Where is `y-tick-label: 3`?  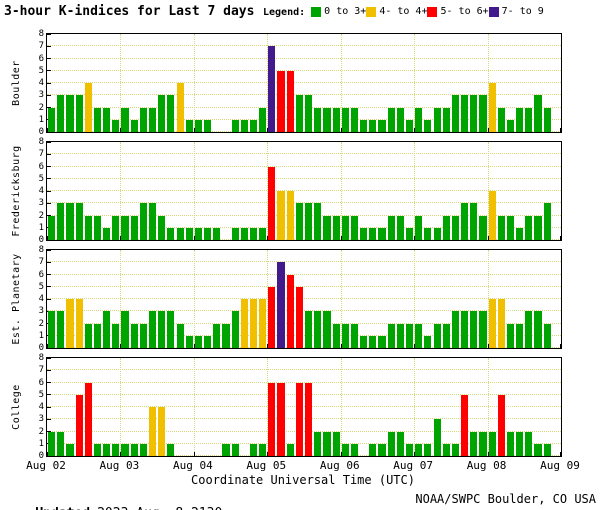
y-tick-label: 3 is located at coordinates (41, 95).